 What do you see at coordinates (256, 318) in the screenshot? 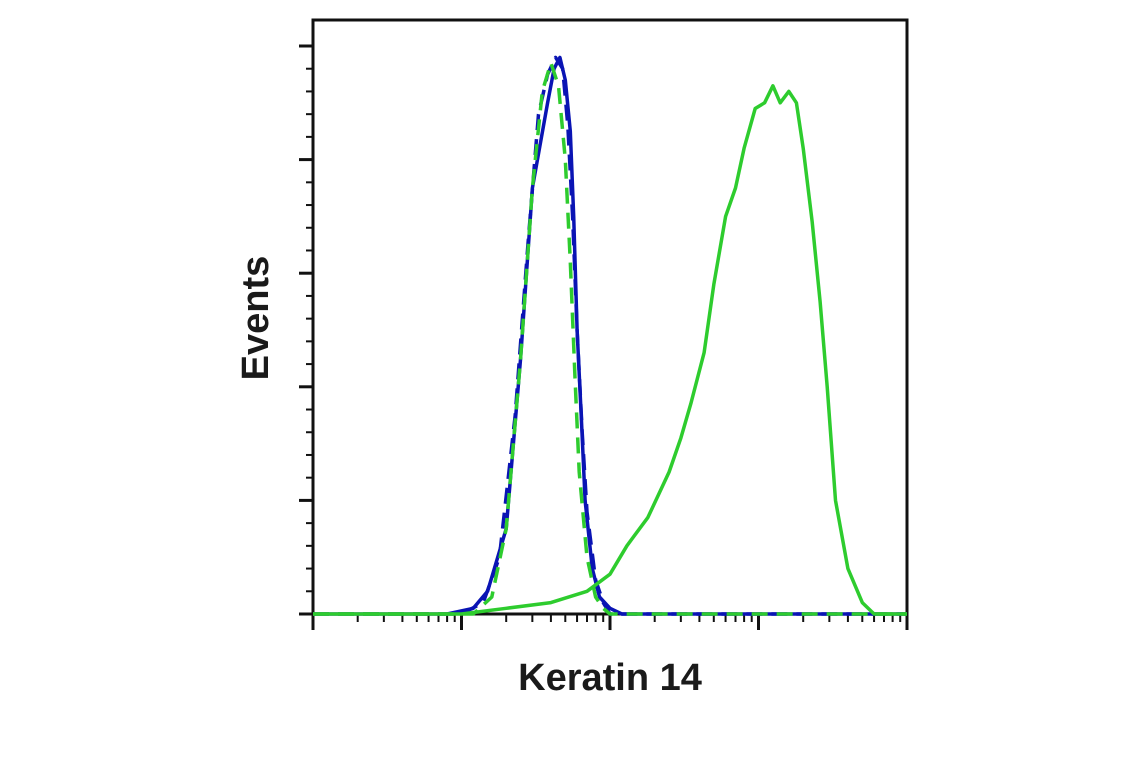
I see `y-axis-title: Events` at bounding box center [256, 318].